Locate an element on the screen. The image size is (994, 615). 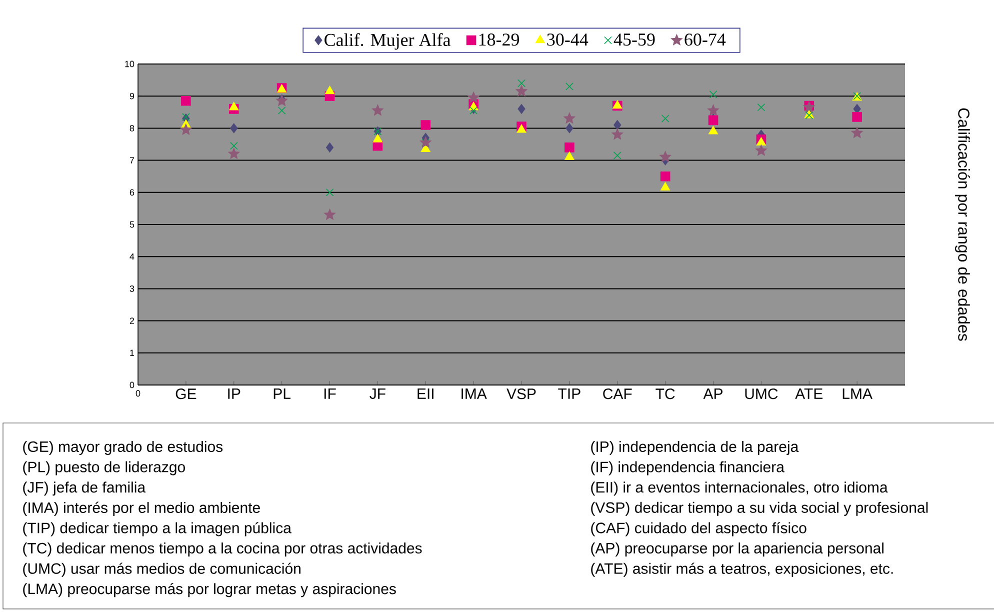
text: (IMA) interés por el medio ambiente is located at coordinates (141, 509).